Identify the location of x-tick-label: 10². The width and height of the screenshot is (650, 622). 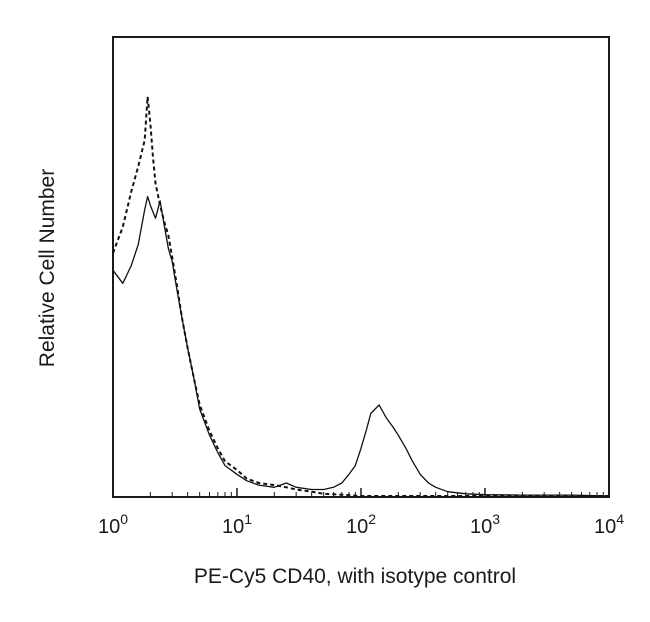
(361, 524).